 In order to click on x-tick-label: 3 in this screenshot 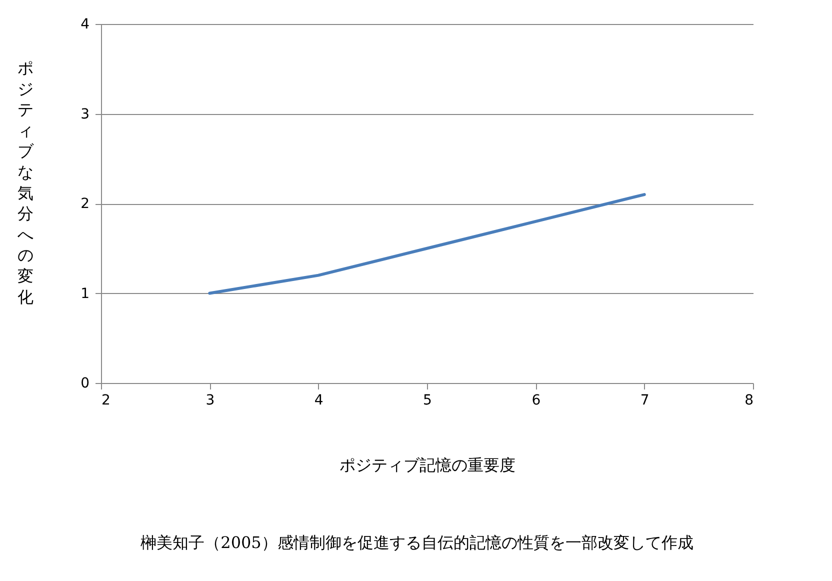, I will do `click(210, 400)`.